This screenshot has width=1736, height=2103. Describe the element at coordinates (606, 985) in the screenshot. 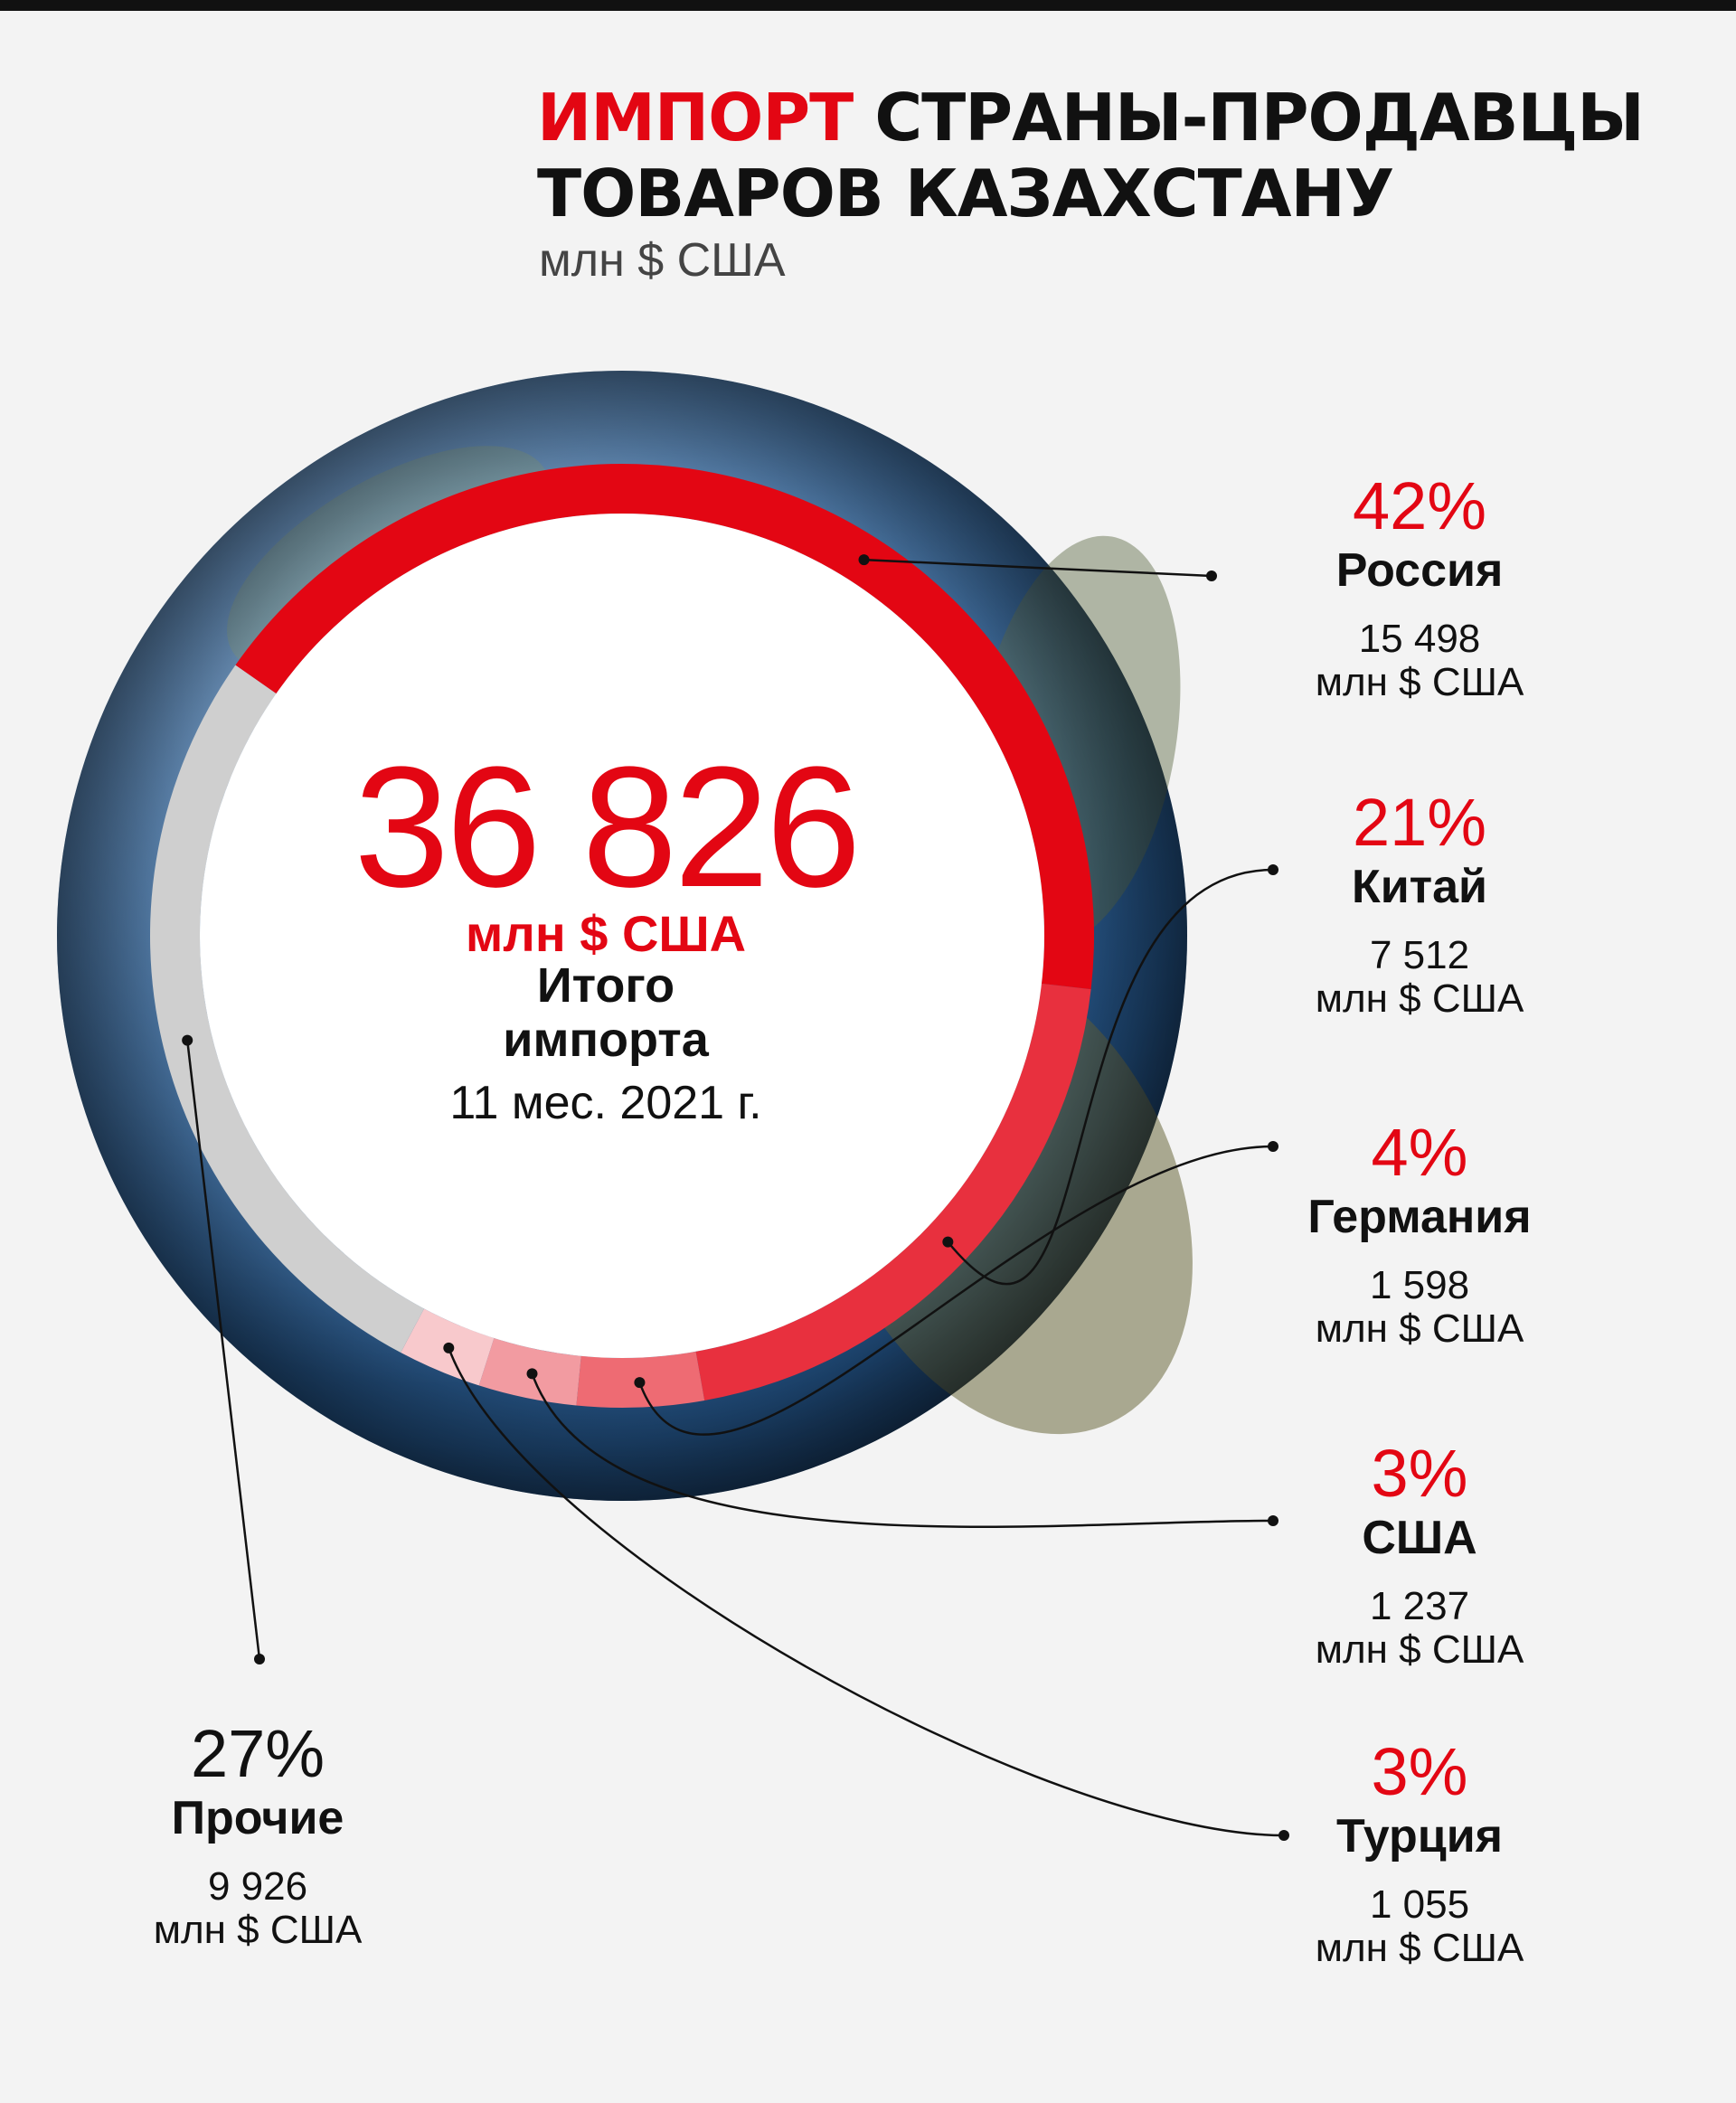

I see `total-label-line-1: Итого` at that location.